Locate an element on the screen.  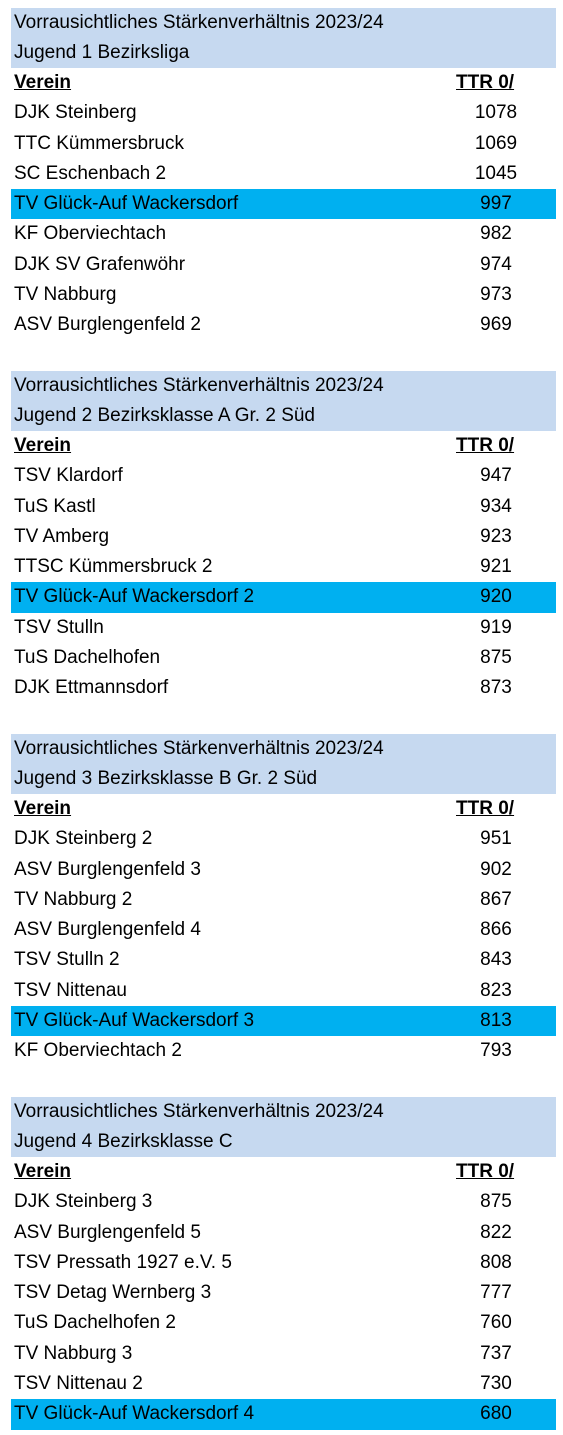
team-name: TSV Detag Wernberg 3 is located at coordinates (113, 1293).